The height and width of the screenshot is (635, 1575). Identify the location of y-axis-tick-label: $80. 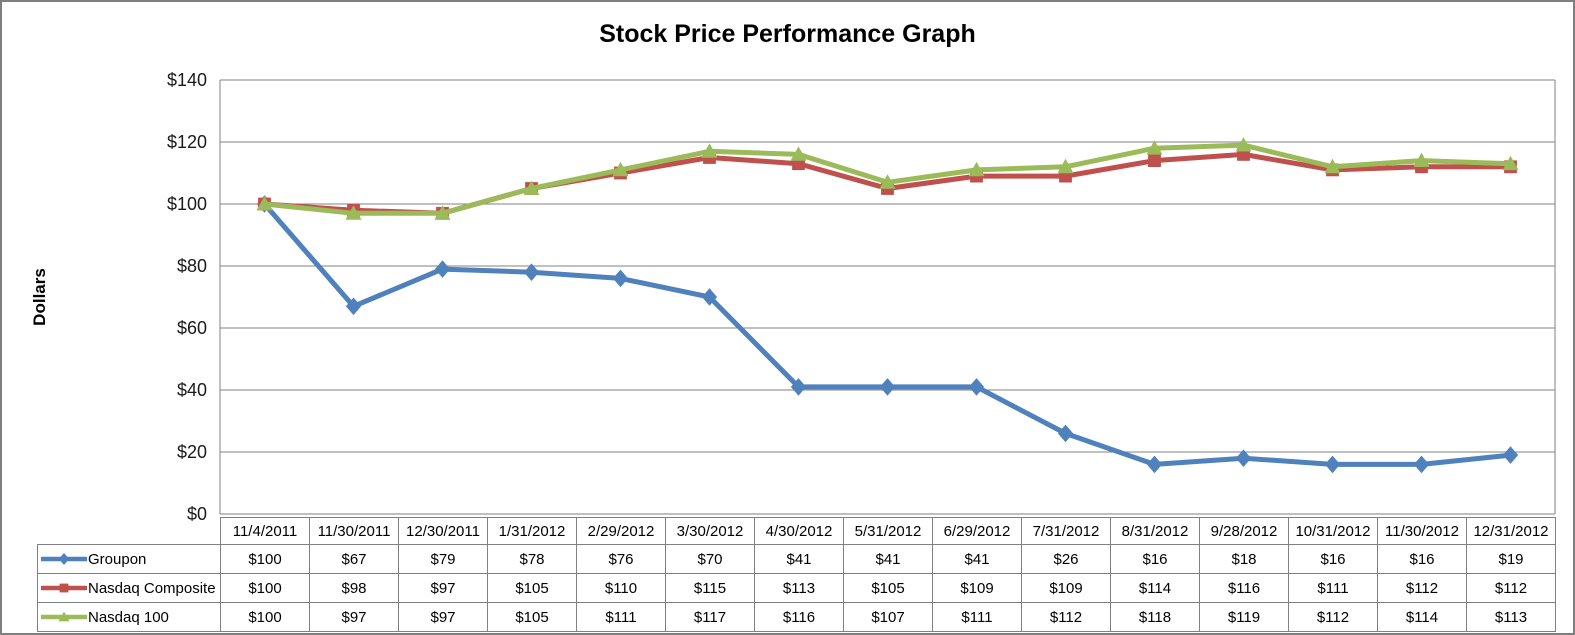
(191, 266).